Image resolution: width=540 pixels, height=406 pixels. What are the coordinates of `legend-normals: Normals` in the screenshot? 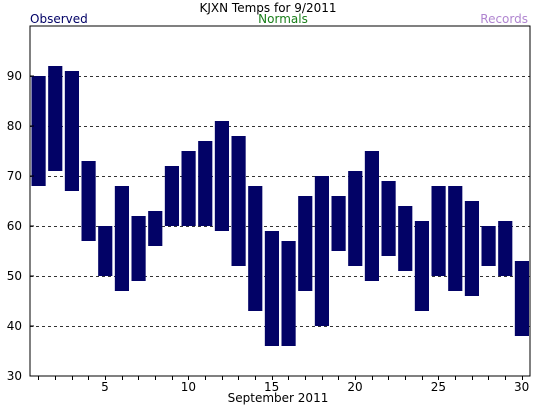 It's located at (283, 19).